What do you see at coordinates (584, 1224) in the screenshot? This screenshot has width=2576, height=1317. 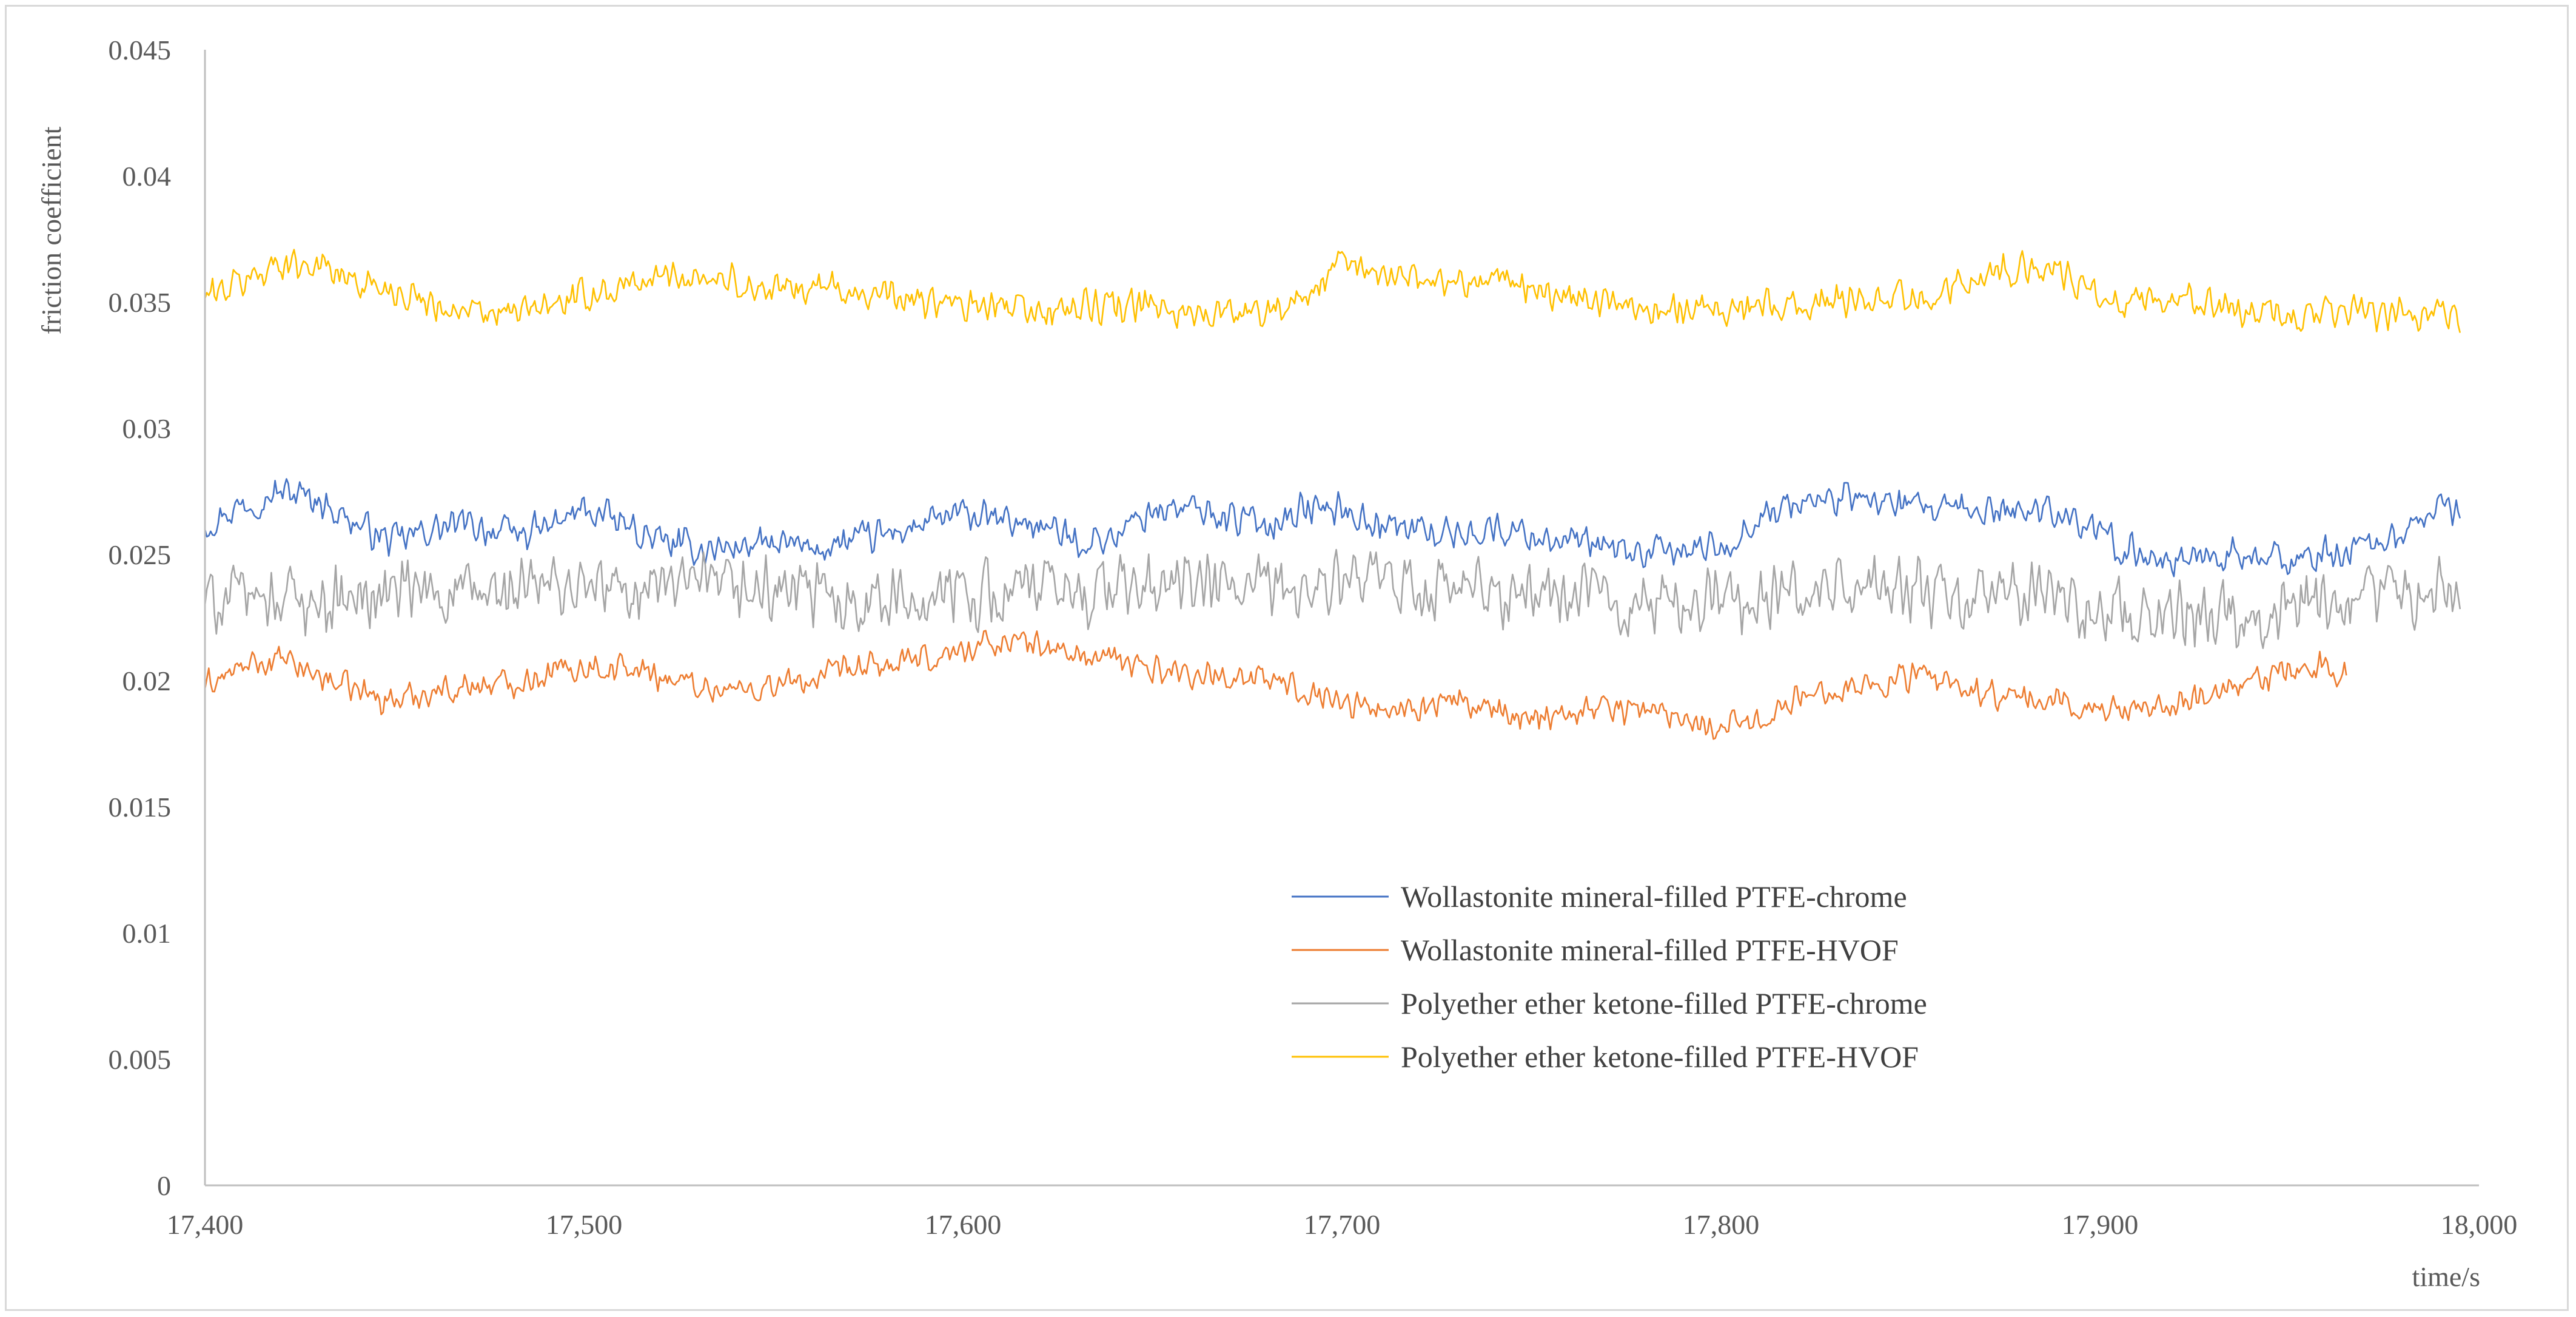 I see `x-tick-label: 17,500` at bounding box center [584, 1224].